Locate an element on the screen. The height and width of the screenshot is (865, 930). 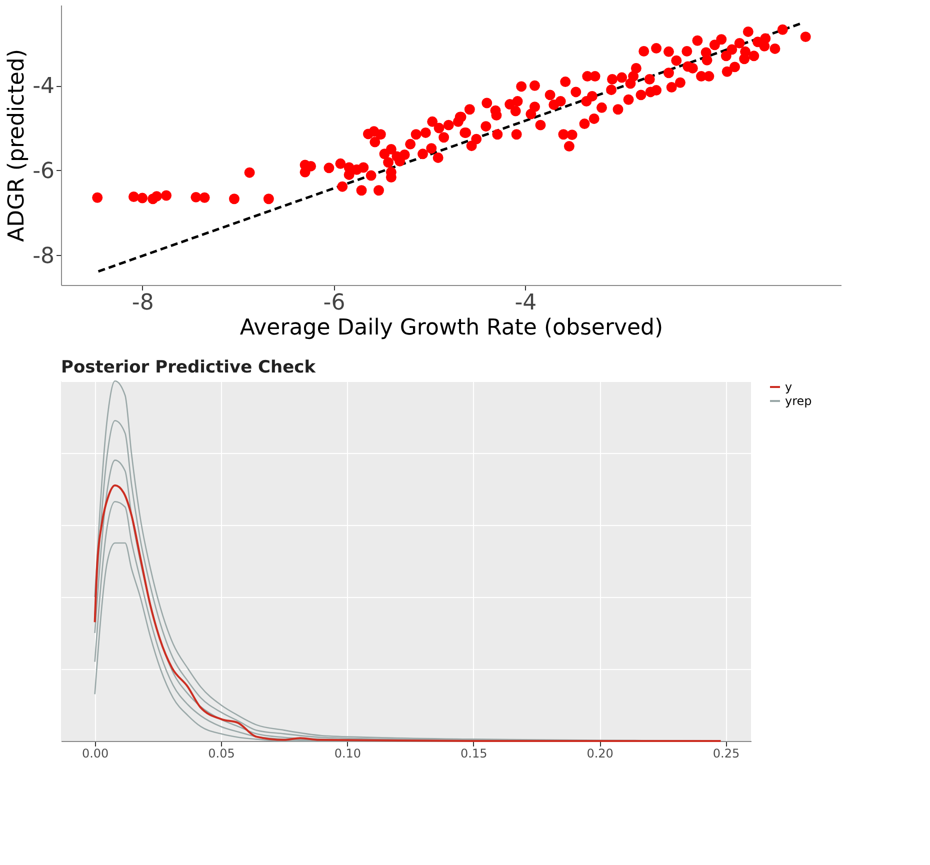
x-tick-label: -8 is located at coordinates (143, 303).